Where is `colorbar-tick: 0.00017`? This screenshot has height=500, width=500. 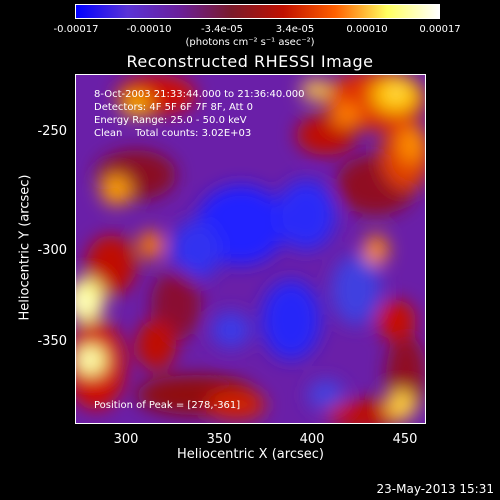
colorbar-tick: 0.00017 is located at coordinates (440, 29).